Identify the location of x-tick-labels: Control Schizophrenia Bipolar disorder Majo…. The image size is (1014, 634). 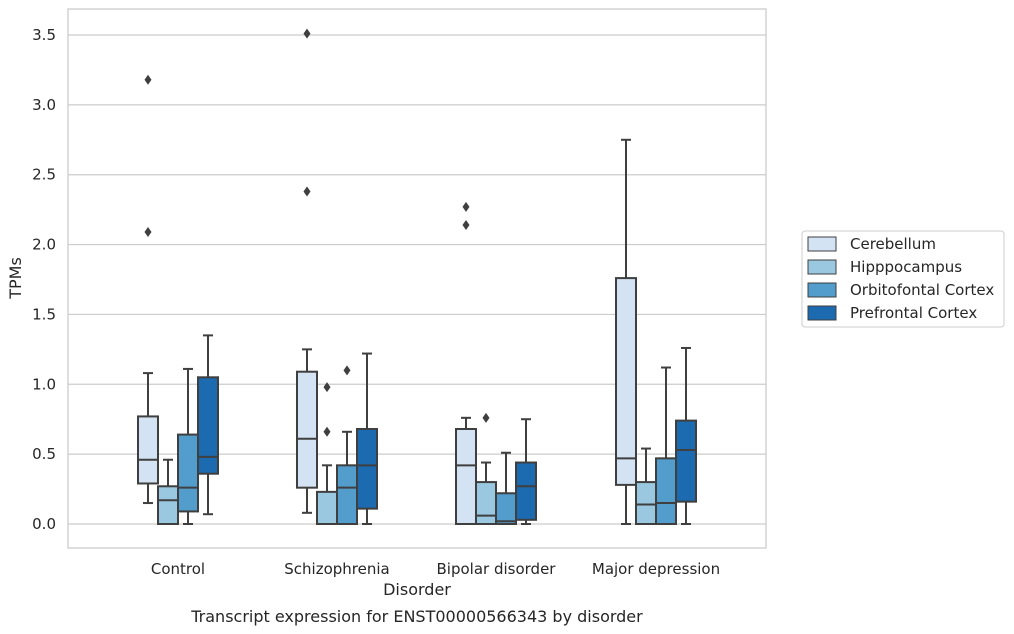
(435, 569).